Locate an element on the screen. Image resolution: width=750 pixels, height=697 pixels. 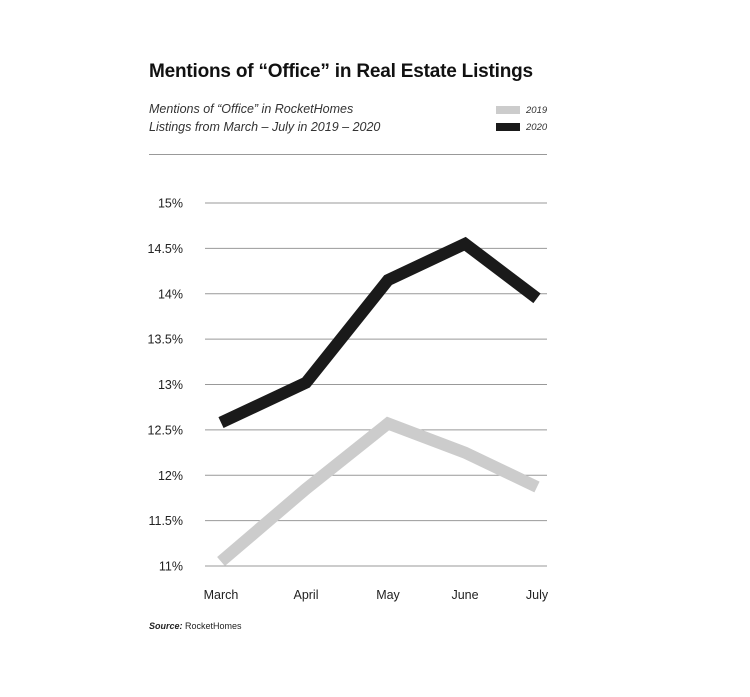
source-label: Source: is located at coordinates (166, 626).